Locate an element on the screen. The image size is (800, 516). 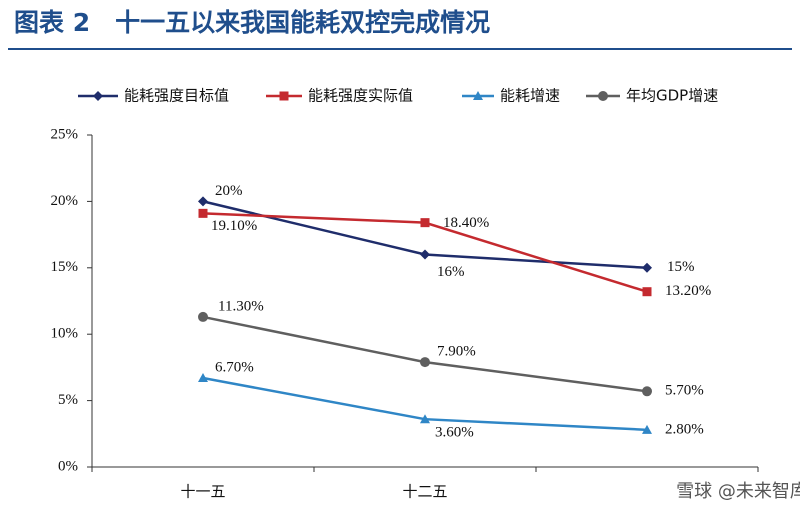
data-label: 19.10% is located at coordinates (234, 226).